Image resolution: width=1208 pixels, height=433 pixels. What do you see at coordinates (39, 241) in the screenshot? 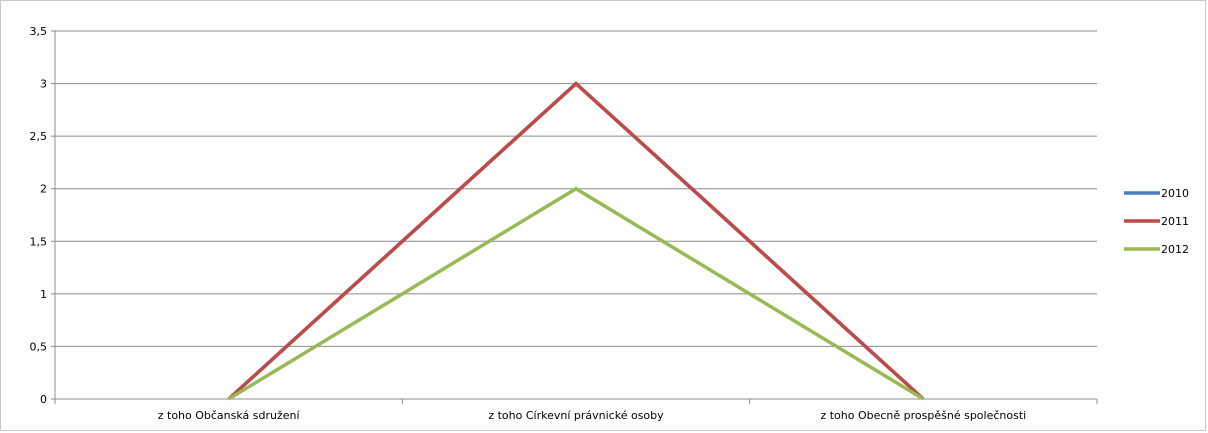
I see `y-tick-label: 1,5` at bounding box center [39, 241].